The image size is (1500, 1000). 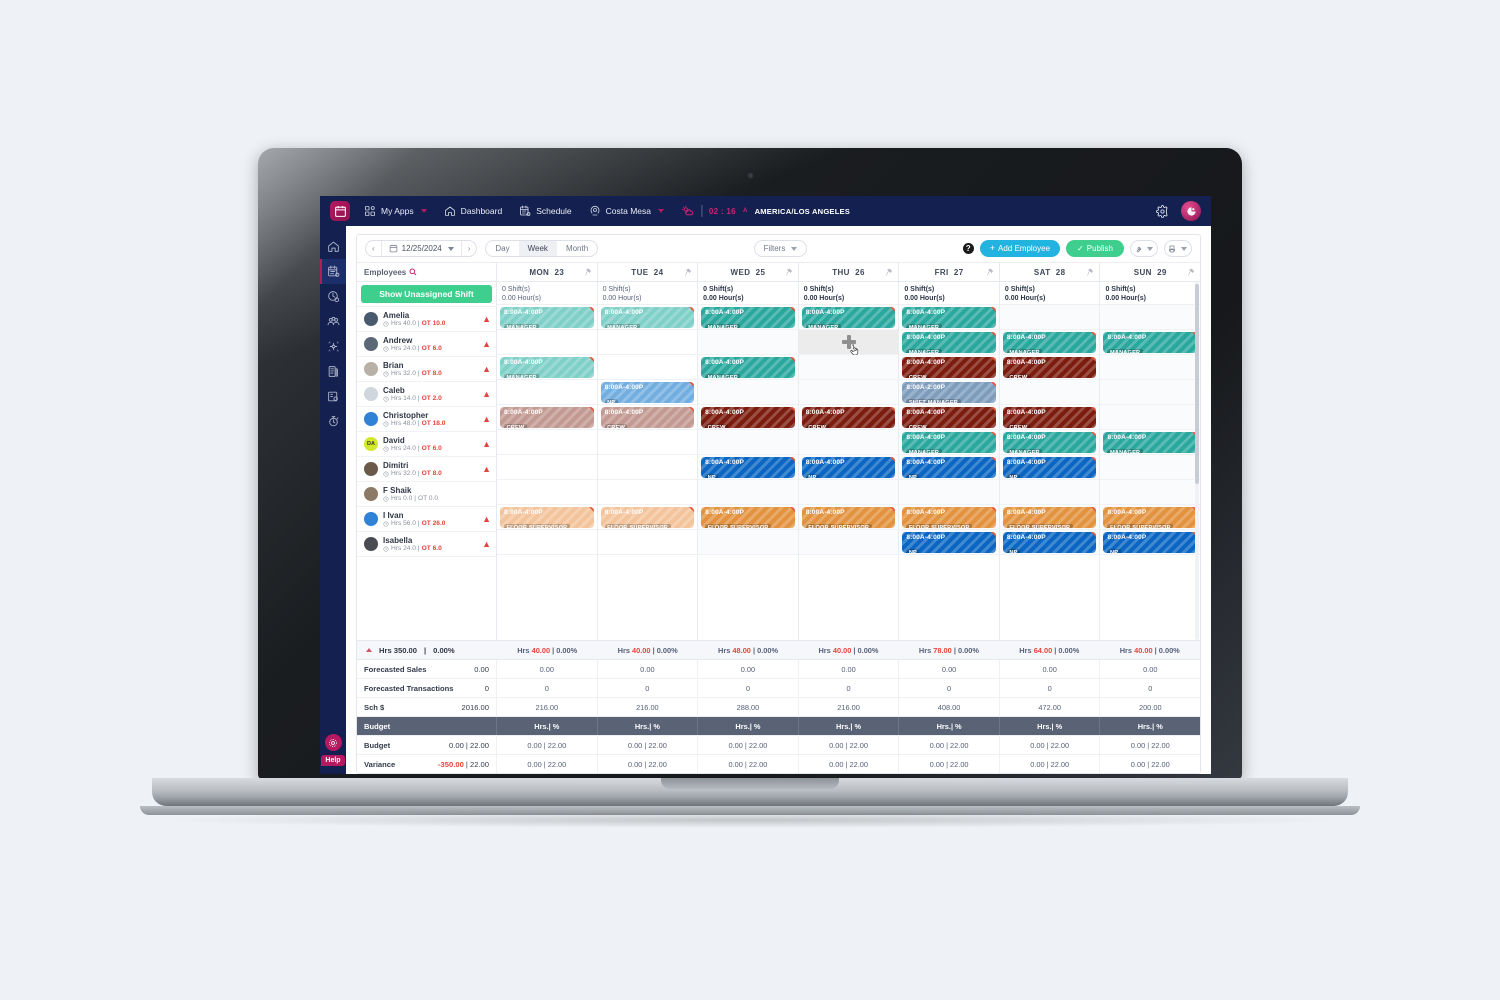 What do you see at coordinates (968, 248) in the screenshot?
I see `help-icon: ?` at bounding box center [968, 248].